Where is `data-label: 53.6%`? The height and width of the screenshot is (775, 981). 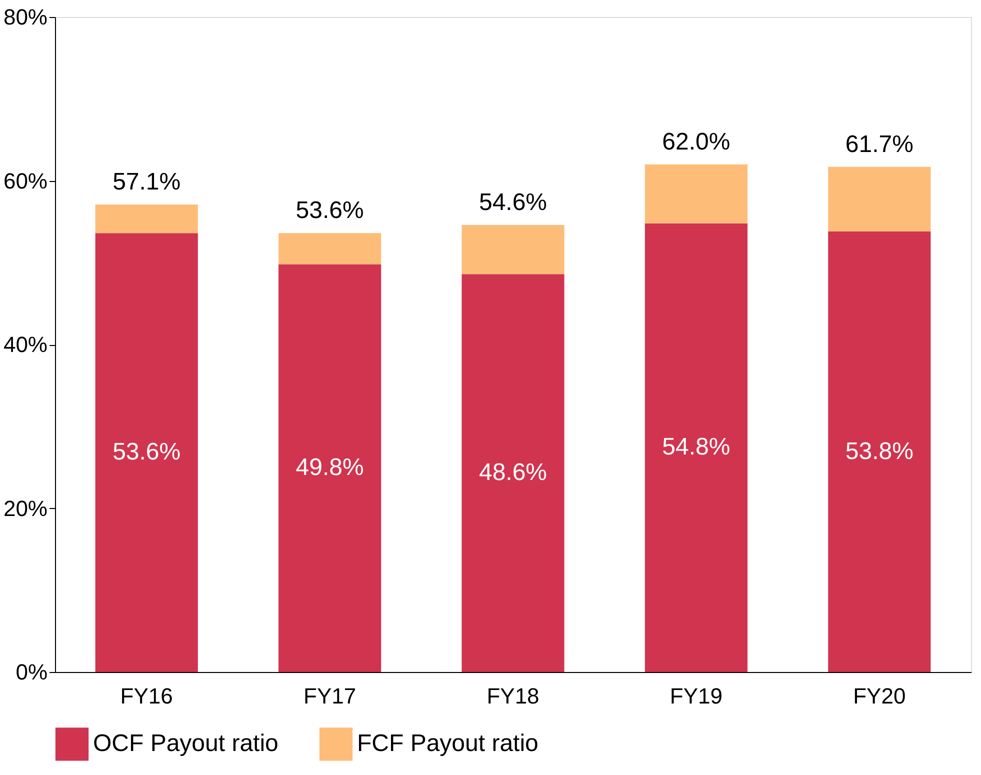 data-label: 53.6% is located at coordinates (146, 452).